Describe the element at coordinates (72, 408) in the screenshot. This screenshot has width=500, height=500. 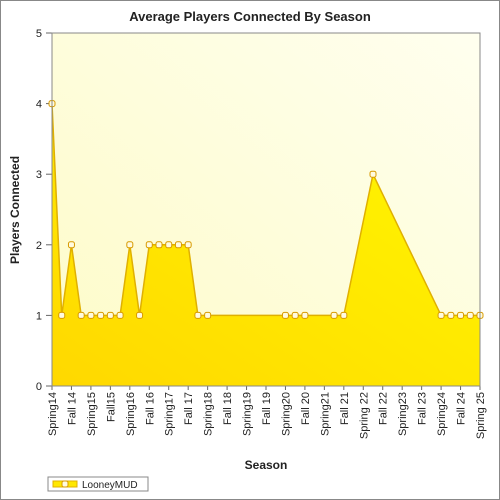
I see `x-tick-label: Fall 14` at that location.